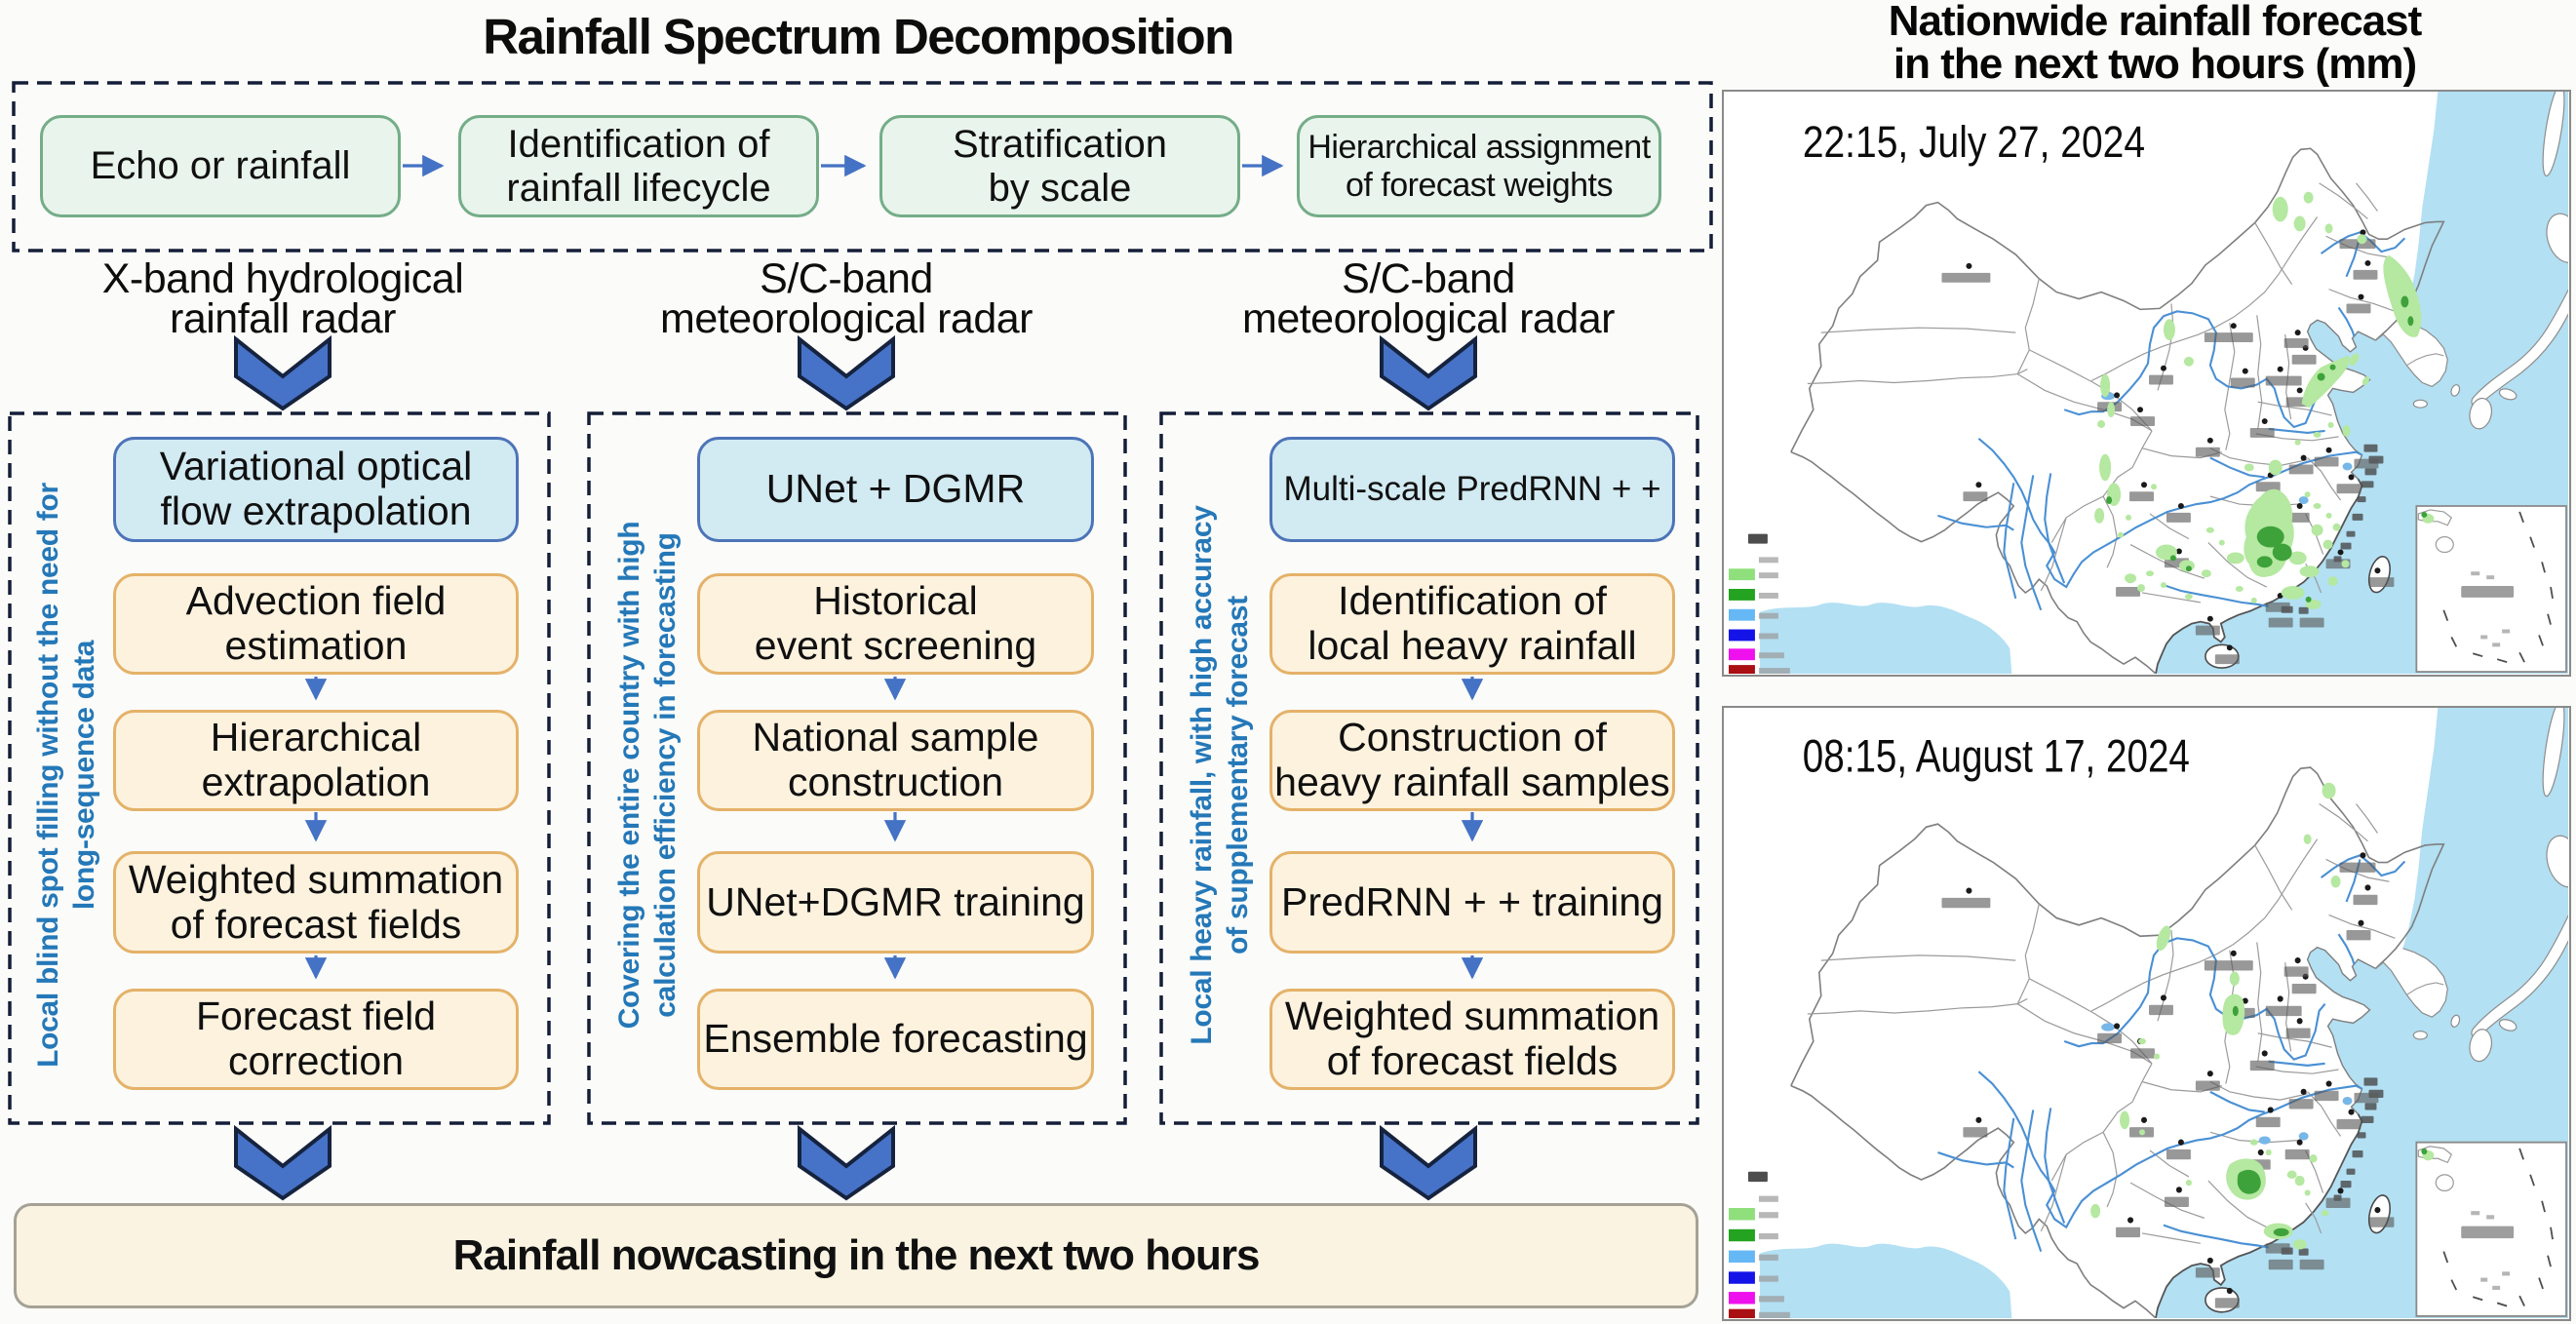 The width and height of the screenshot is (2576, 1324). What do you see at coordinates (1974, 142) in the screenshot?
I see `svg-text: 22:15, July 27, 2024` at bounding box center [1974, 142].